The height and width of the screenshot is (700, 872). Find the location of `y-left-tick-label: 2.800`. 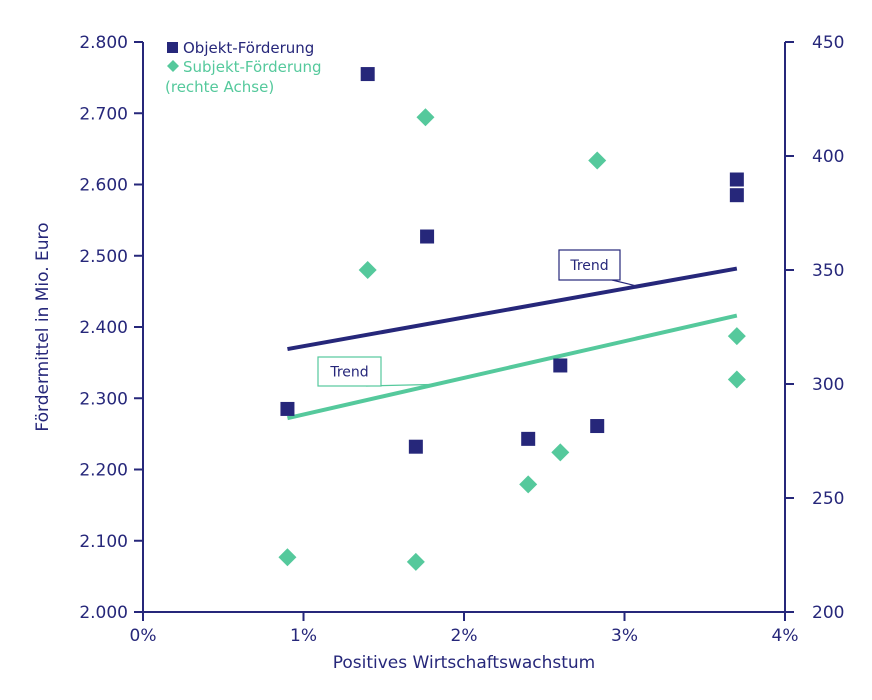

y-left-tick-label: 2.800 is located at coordinates (103, 43).